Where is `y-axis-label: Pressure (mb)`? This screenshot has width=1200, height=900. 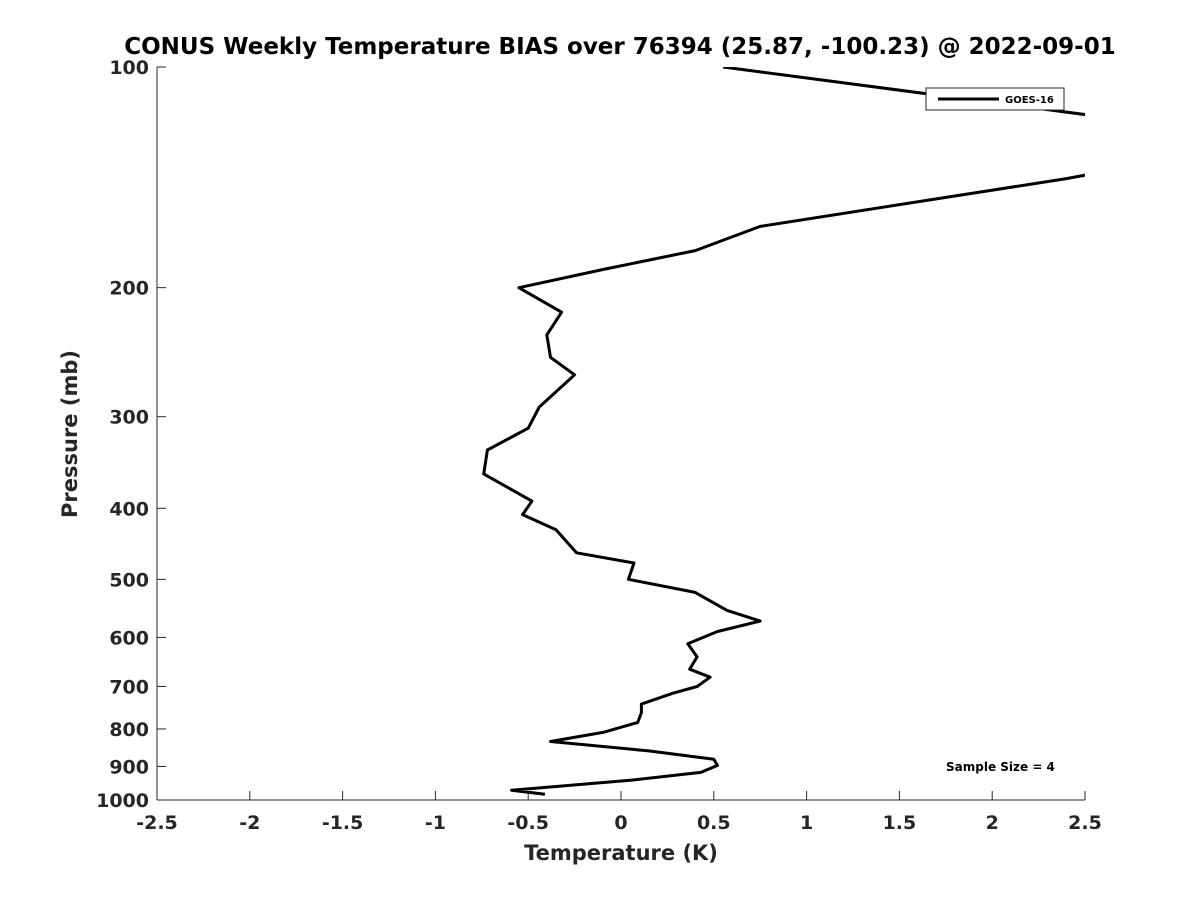
y-axis-label: Pressure (mb) is located at coordinates (70, 434).